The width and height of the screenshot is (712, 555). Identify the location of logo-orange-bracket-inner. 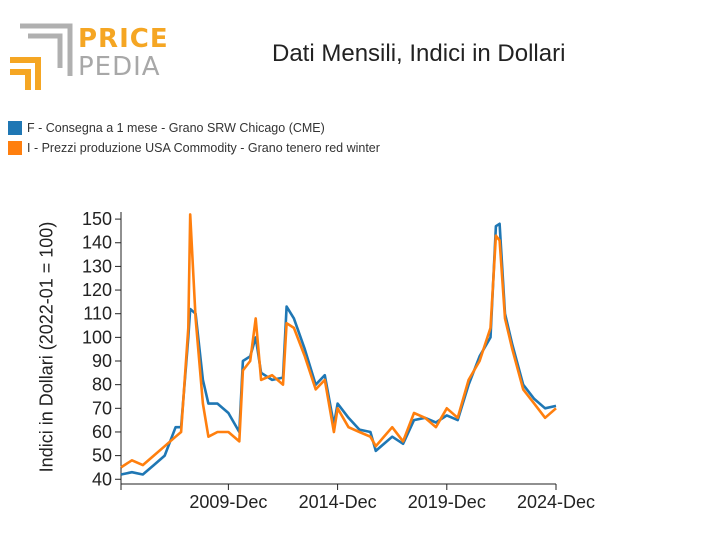
(20, 79).